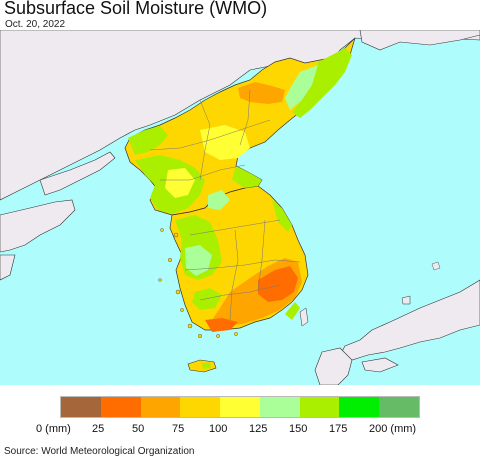  I want to click on legend-swatch-200-plus, so click(399, 407).